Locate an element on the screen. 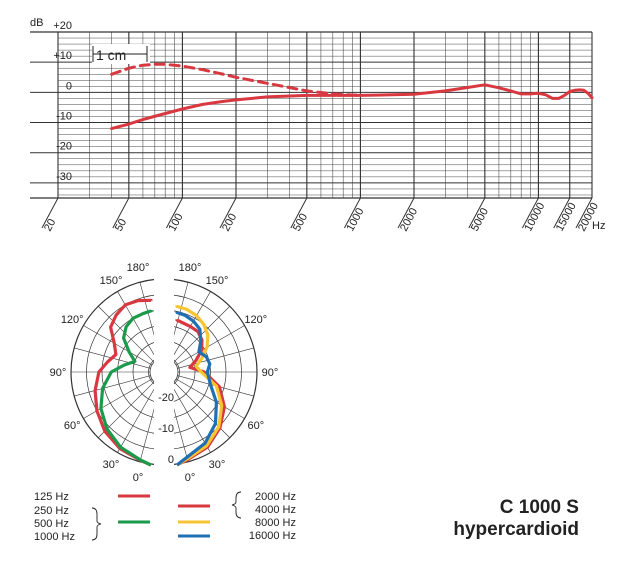 The width and height of the screenshot is (643, 567). x-tick-label: 5000 is located at coordinates (480, 219).